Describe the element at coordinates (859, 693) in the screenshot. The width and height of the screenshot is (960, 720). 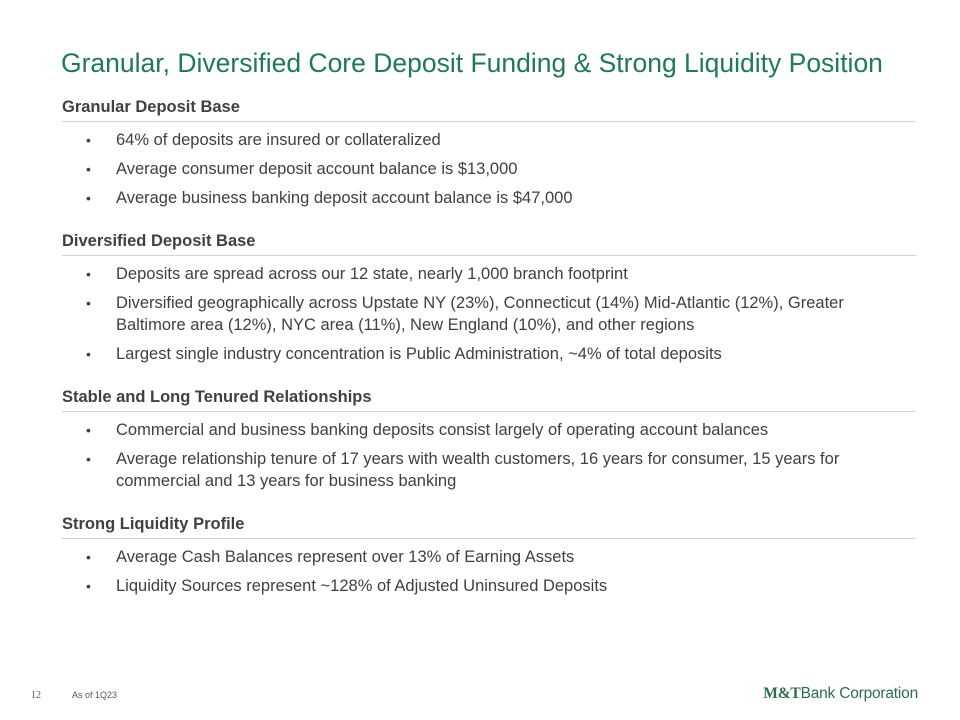
I see `logo-text: Bank Corporation` at that location.